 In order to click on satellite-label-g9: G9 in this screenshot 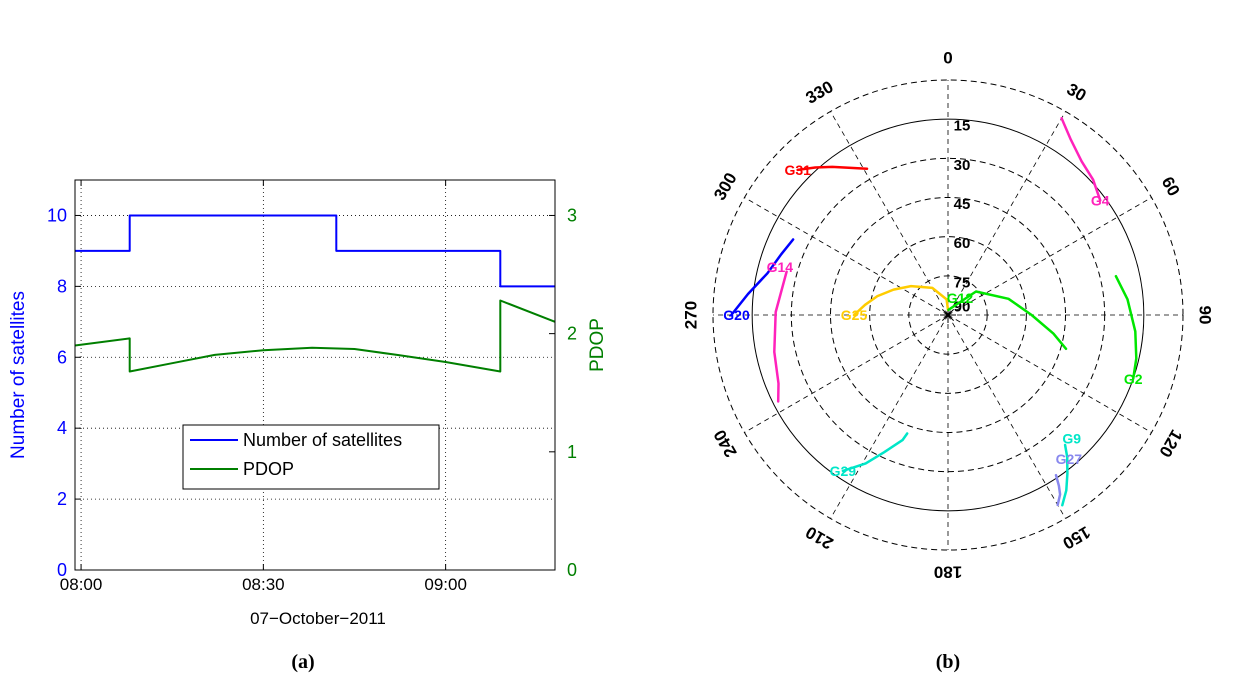, I will do `click(1071, 439)`.